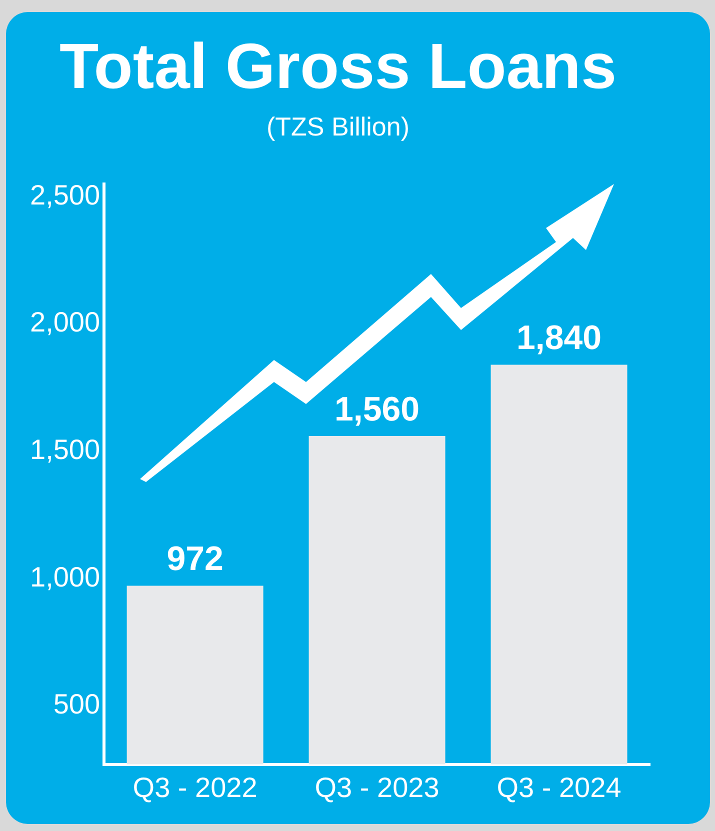 The width and height of the screenshot is (715, 831). Describe the element at coordinates (559, 787) in the screenshot. I see `x-tick-label: Q3 - 2024` at that location.